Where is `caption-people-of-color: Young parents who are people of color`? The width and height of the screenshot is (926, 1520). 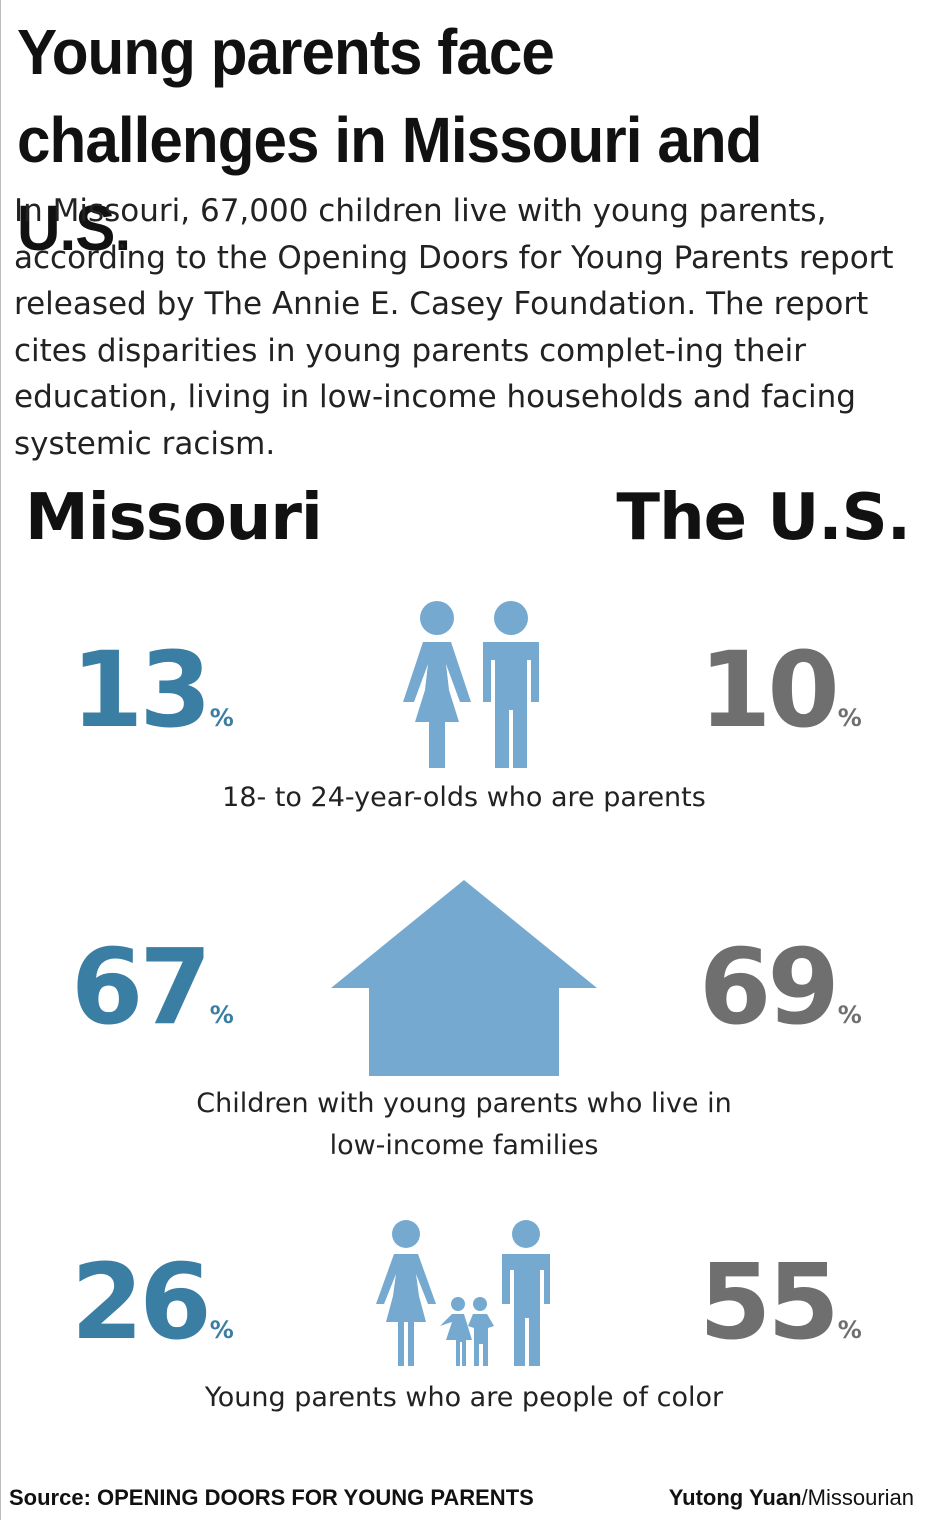
caption-people-of-color: Young parents who are people of color is located at coordinates (464, 1397).